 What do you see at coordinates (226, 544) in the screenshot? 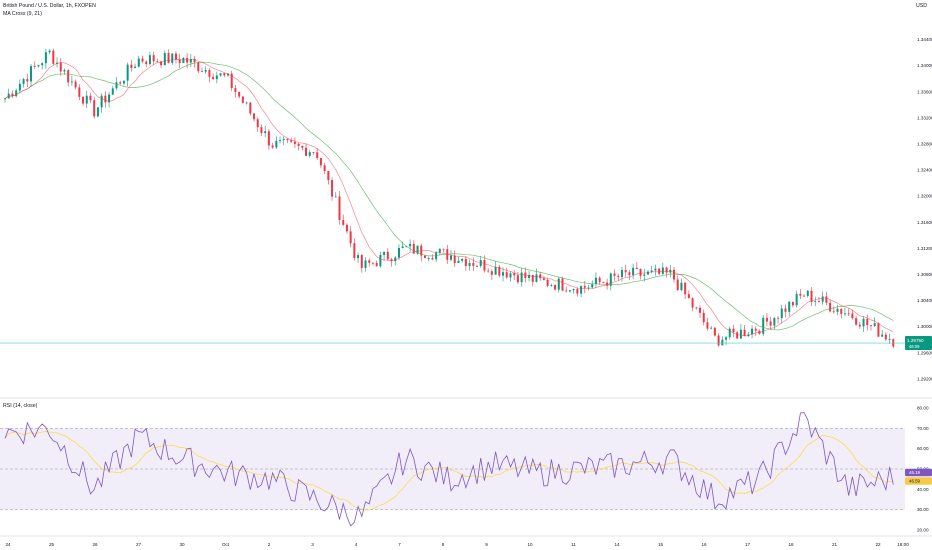
I see `time-axis-label: Oct` at bounding box center [226, 544].